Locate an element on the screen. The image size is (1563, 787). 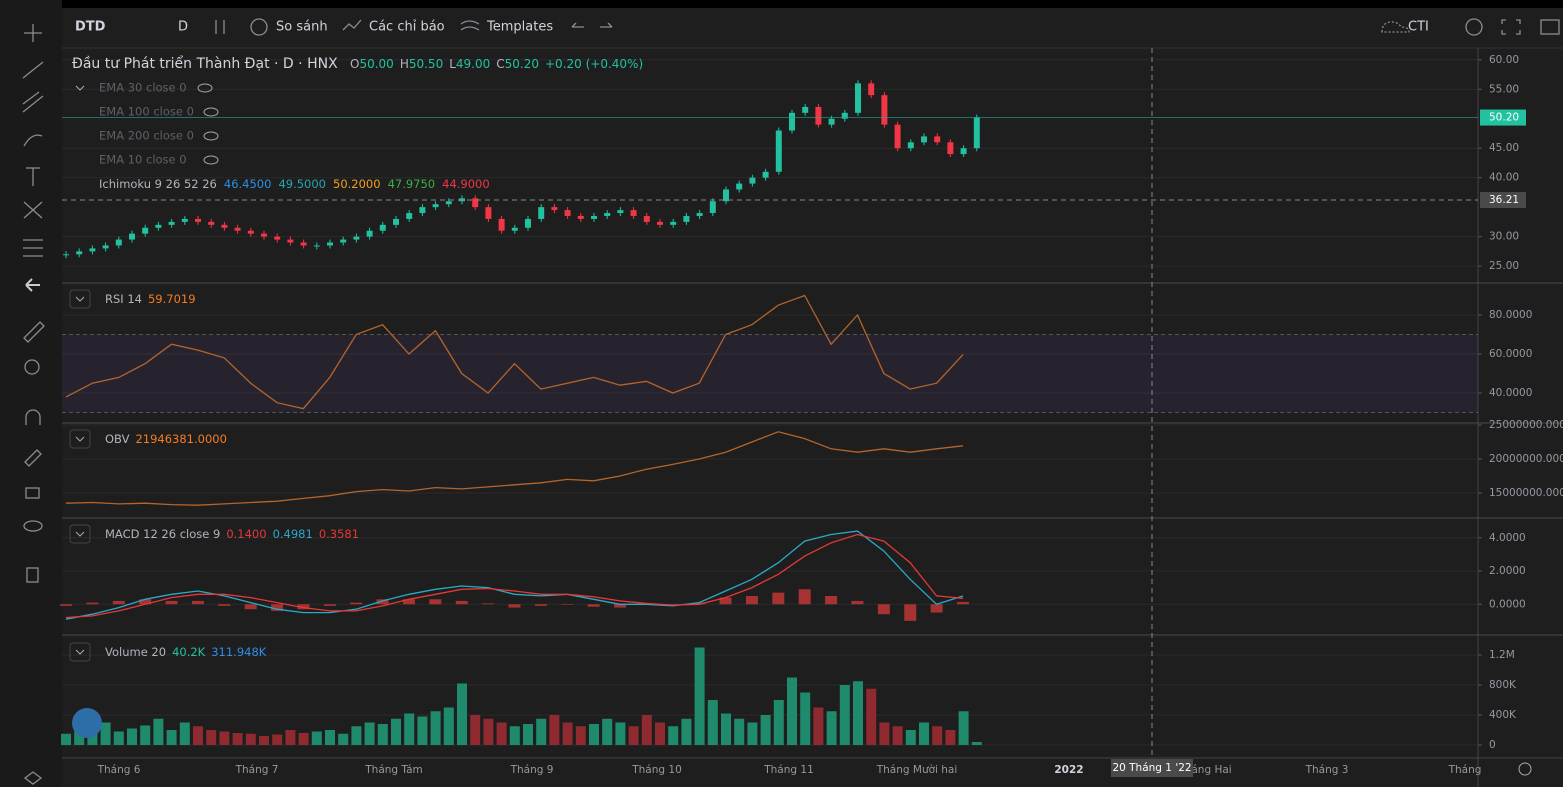
trendline-tool is located at coordinates (33, 70).